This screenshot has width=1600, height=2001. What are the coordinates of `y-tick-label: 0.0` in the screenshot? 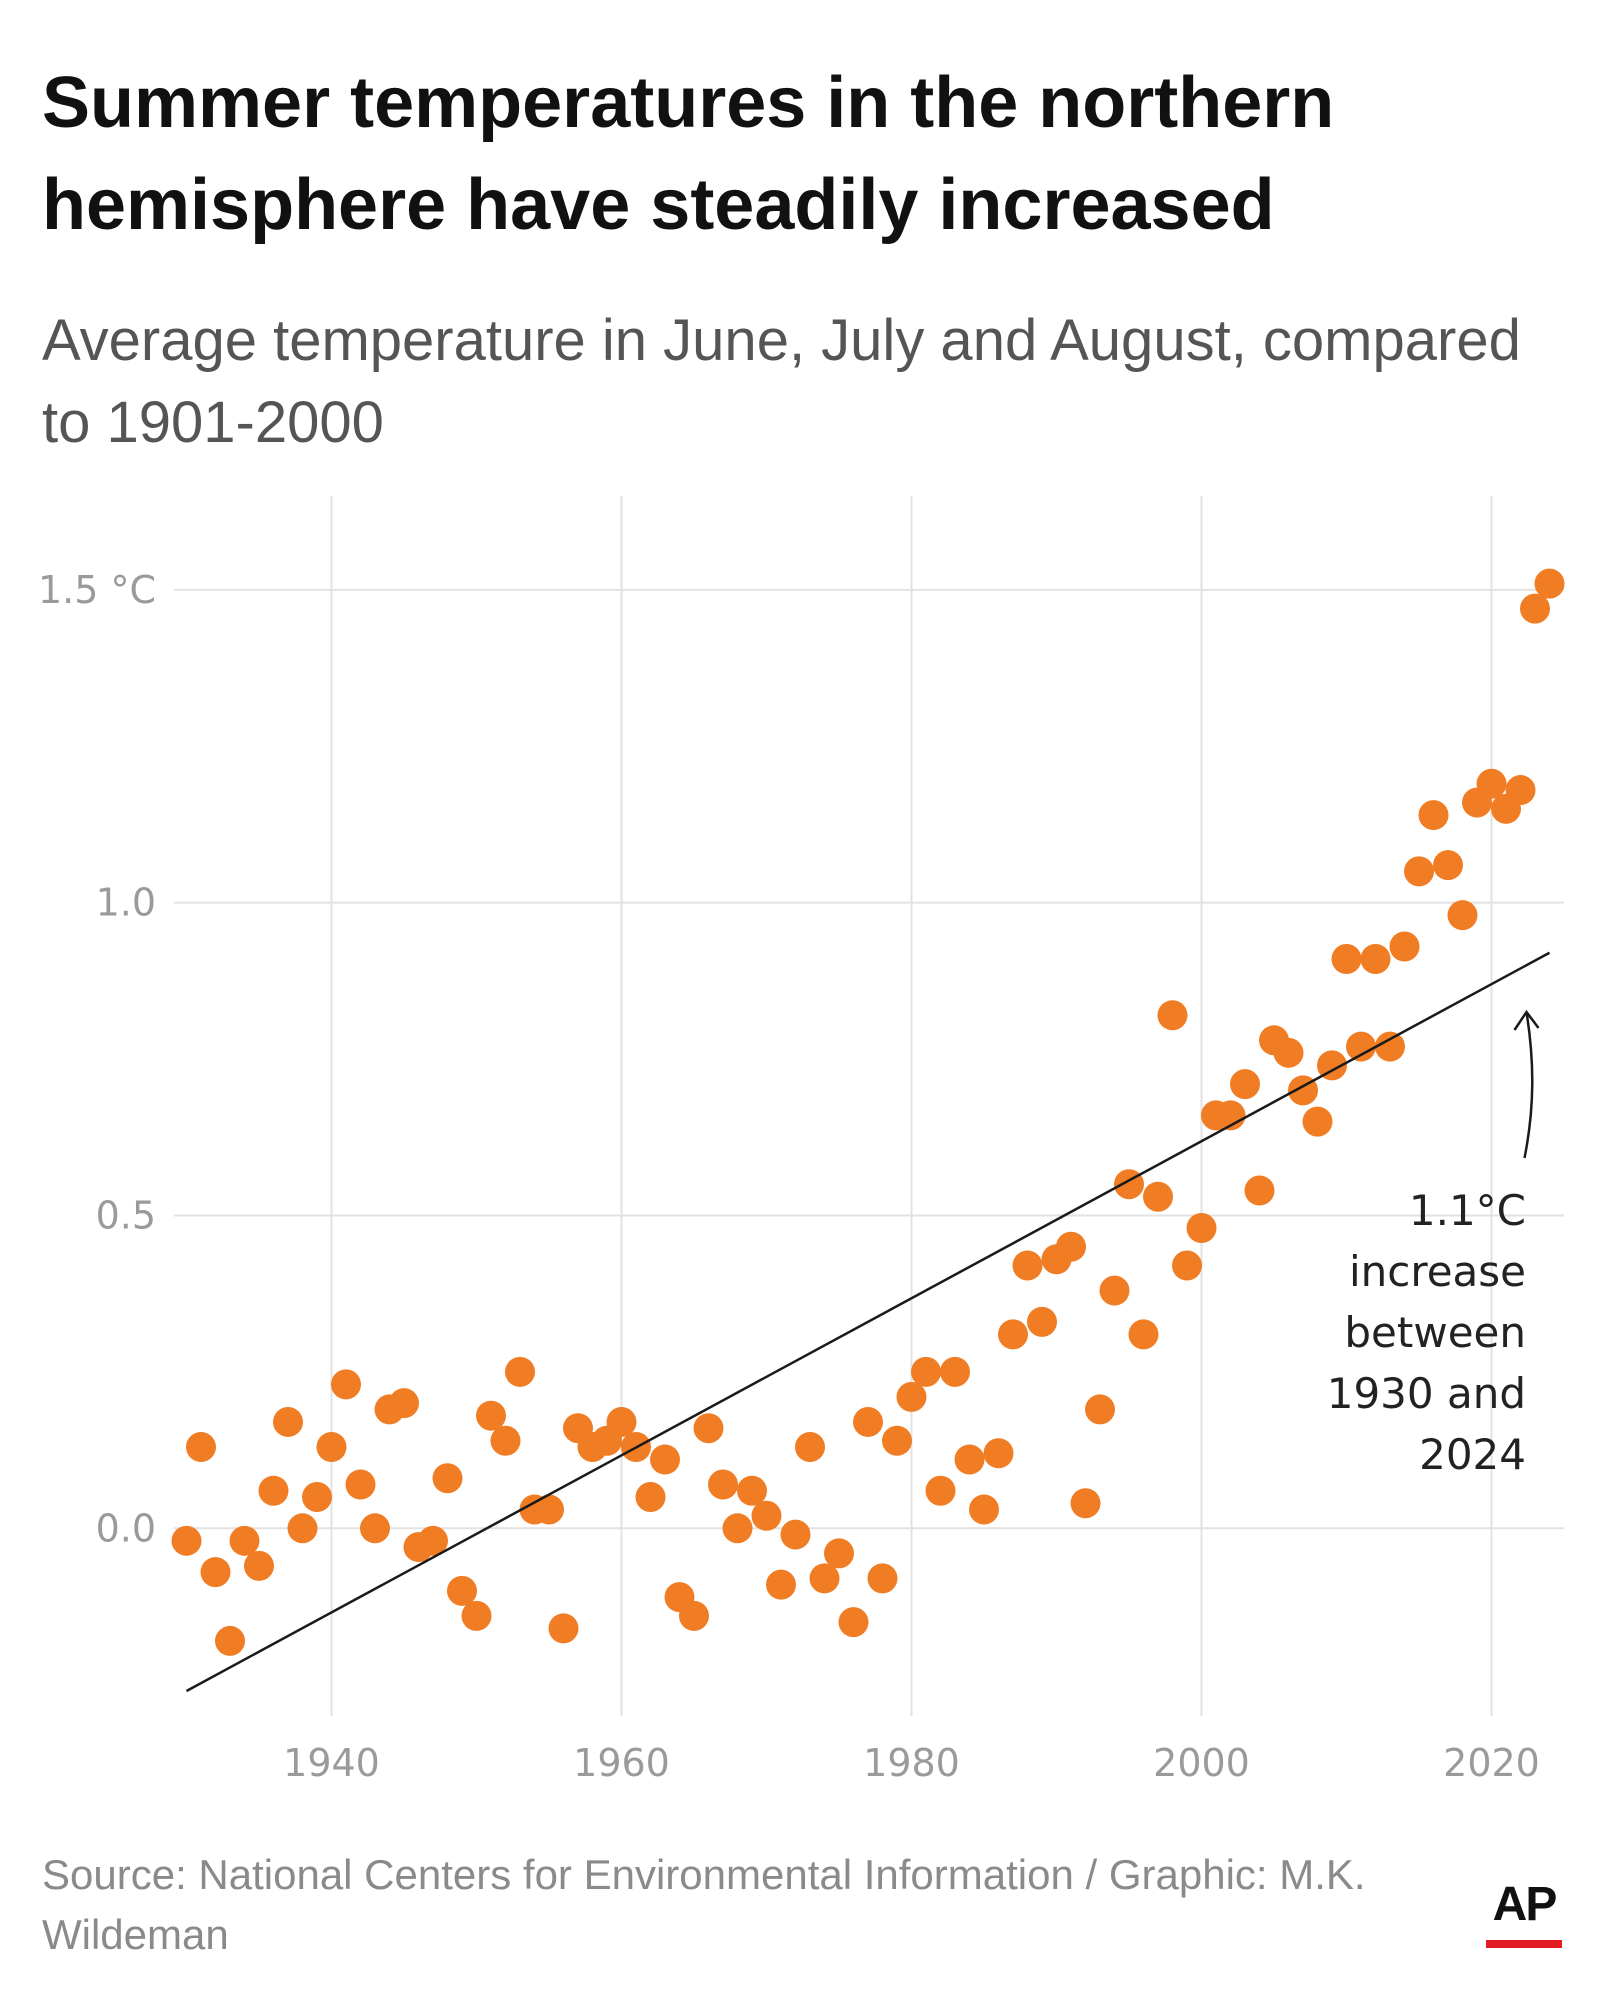 It's located at (126, 1528).